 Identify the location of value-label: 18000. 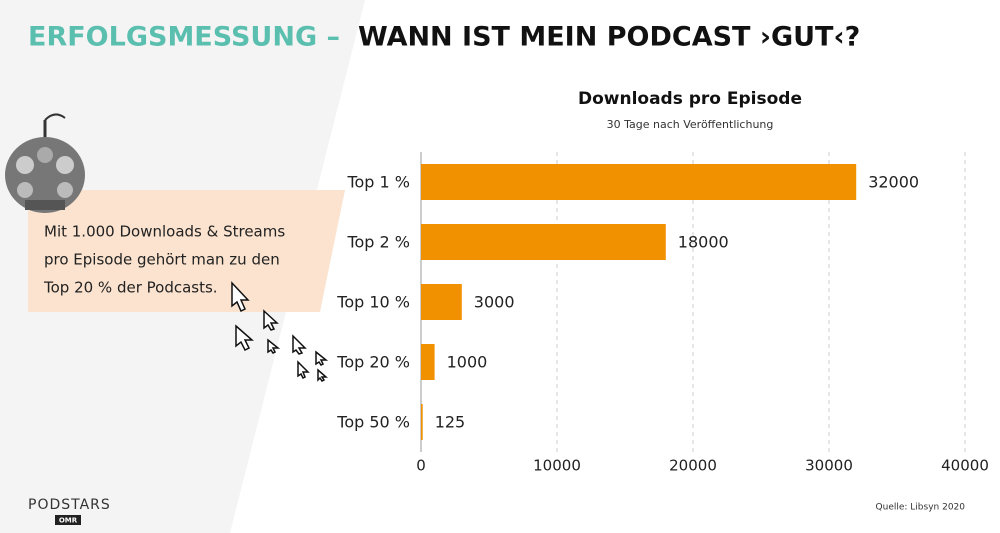
(703, 242).